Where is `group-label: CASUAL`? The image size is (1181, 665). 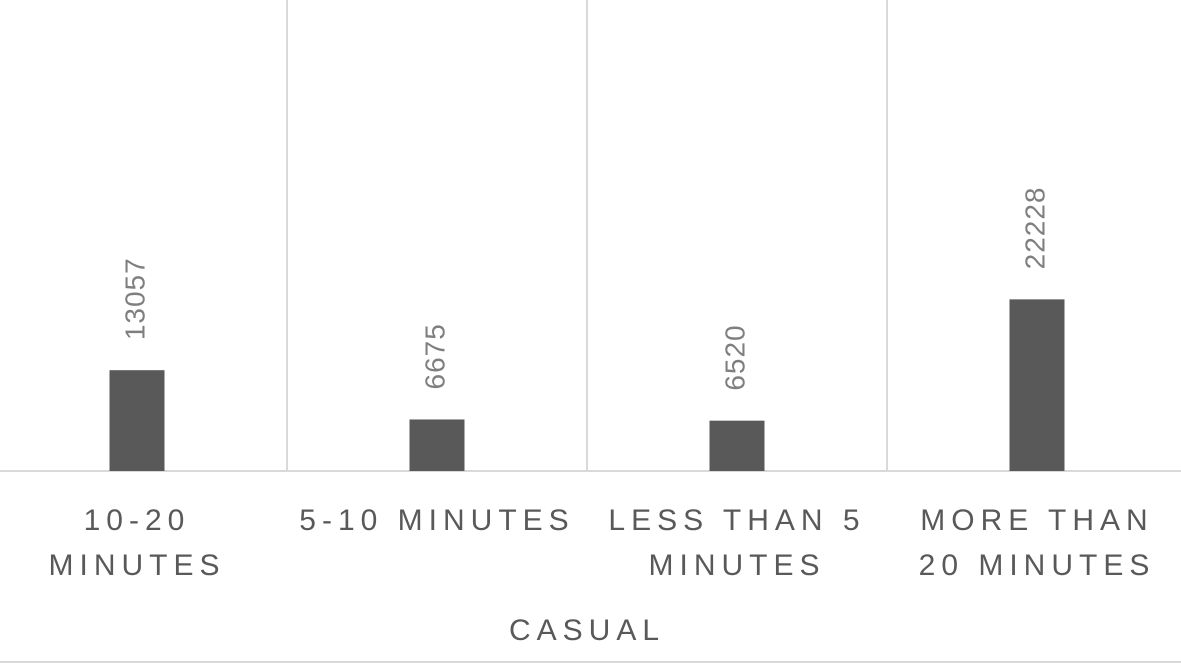 group-label: CASUAL is located at coordinates (587, 630).